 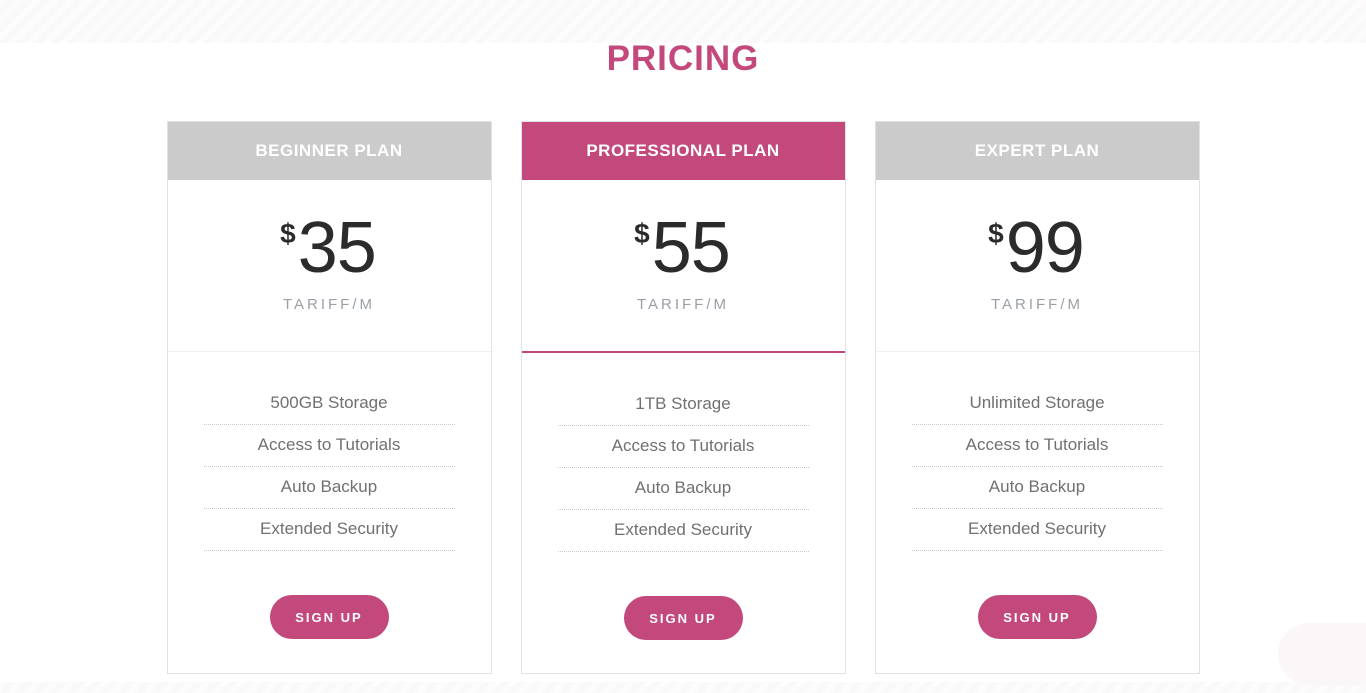 What do you see at coordinates (329, 404) in the screenshot?
I see `feature-item: 500GB Storage` at bounding box center [329, 404].